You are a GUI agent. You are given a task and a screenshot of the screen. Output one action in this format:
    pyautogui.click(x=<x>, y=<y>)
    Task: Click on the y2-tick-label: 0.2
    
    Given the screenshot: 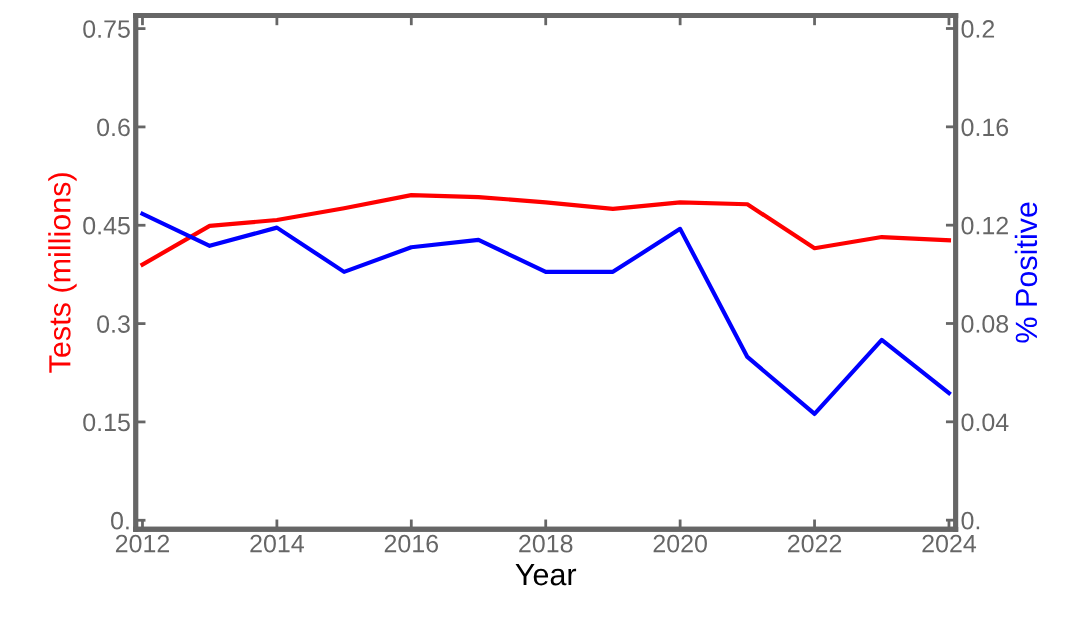 What is the action you would take?
    pyautogui.click(x=978, y=29)
    